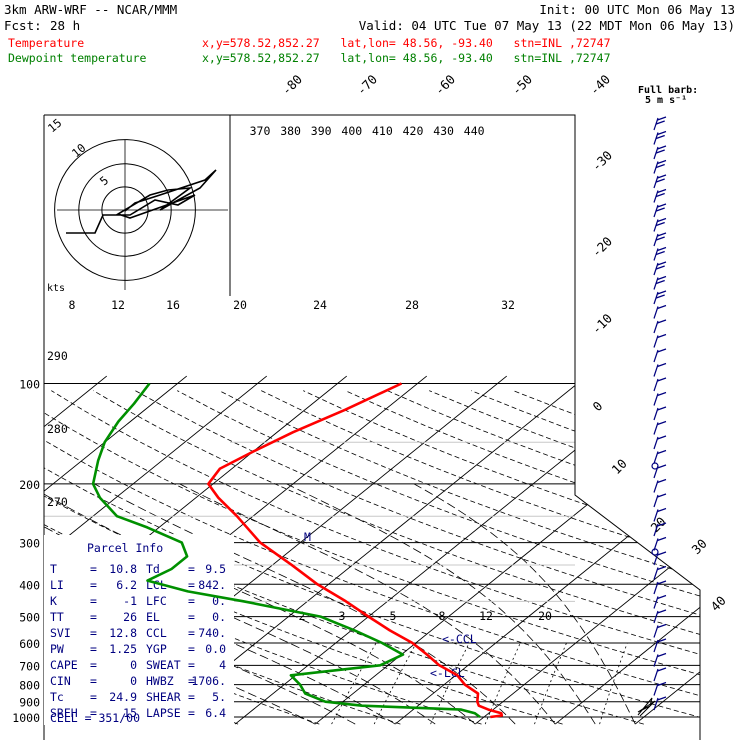 The height and width of the screenshot is (740, 740). Describe the element at coordinates (474, 131) in the screenshot. I see `theta-label: 440` at that location.